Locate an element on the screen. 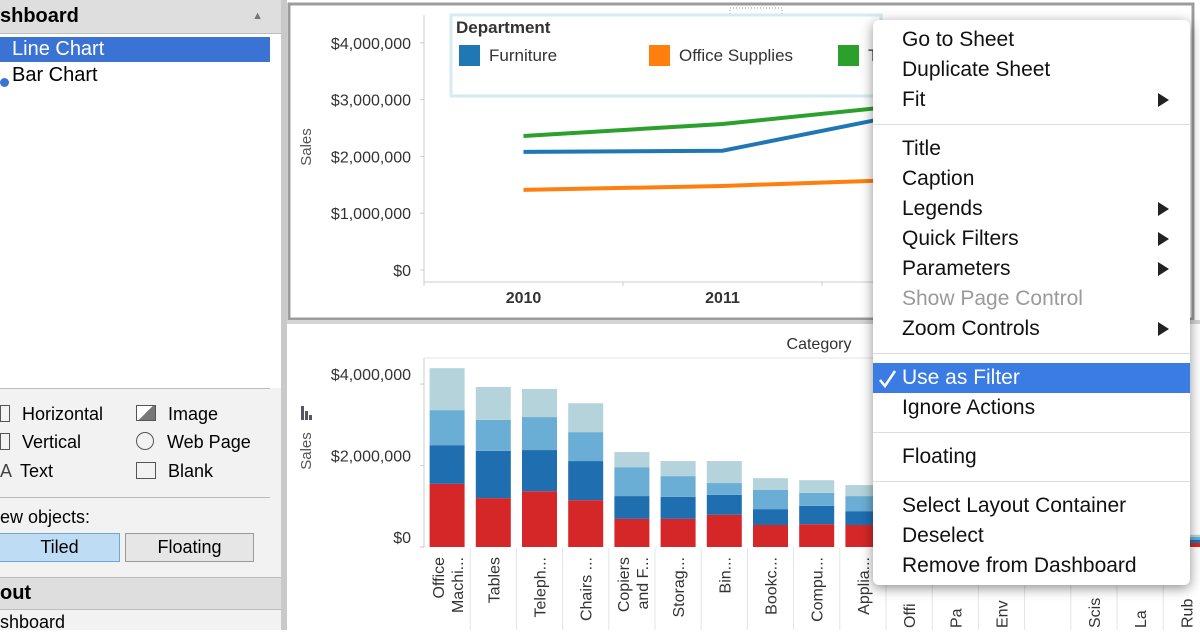 This screenshot has width=1200, height=633. layout-header: out is located at coordinates (140, 593).